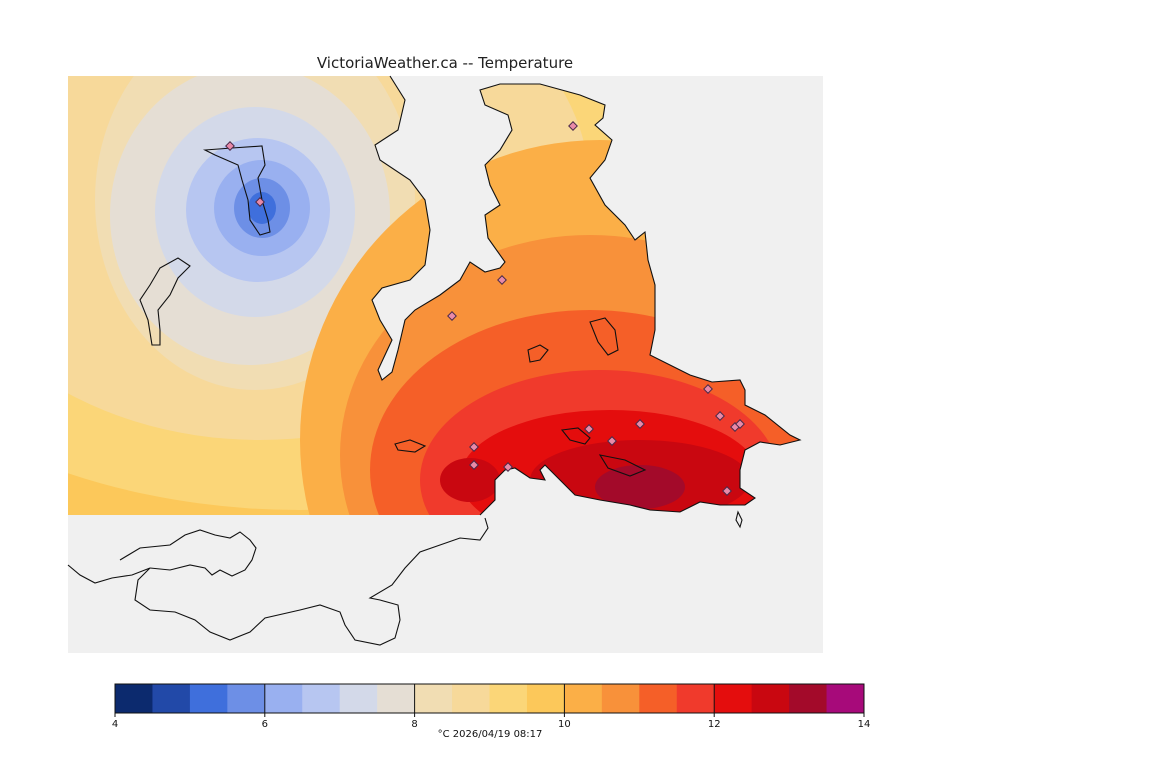  Describe the element at coordinates (564, 724) in the screenshot. I see `colorbar-tick-label: 10` at that location.